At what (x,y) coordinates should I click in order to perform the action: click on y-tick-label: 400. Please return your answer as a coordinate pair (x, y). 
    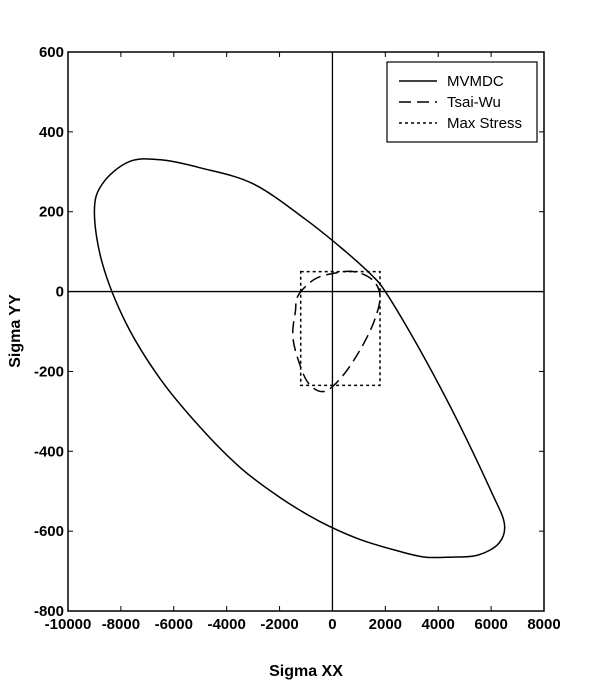
    Looking at the image, I should click on (51, 132).